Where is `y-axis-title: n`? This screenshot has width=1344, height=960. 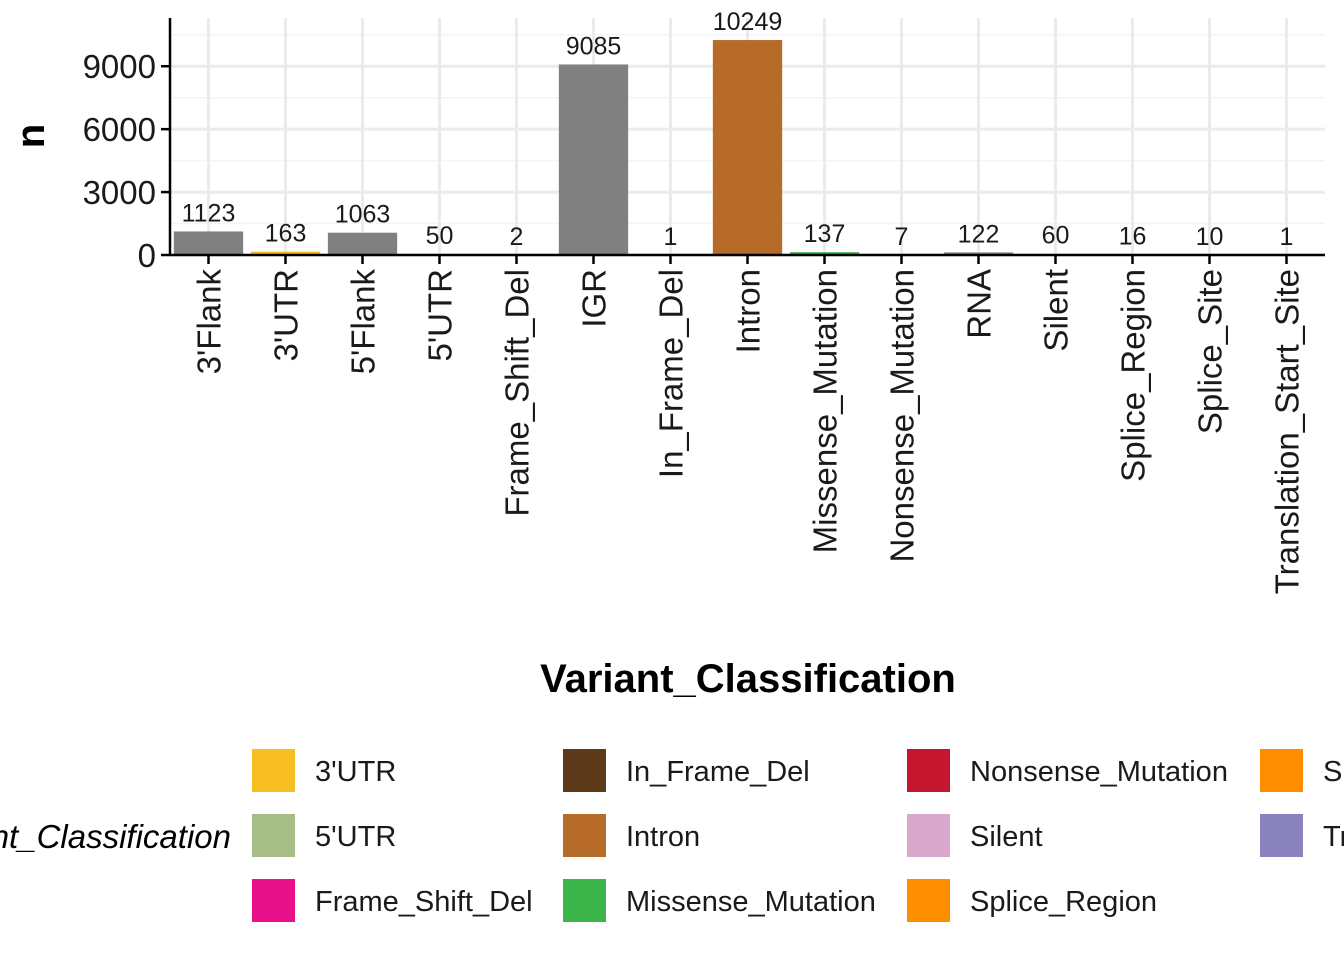 y-axis-title: n is located at coordinates (31, 136).